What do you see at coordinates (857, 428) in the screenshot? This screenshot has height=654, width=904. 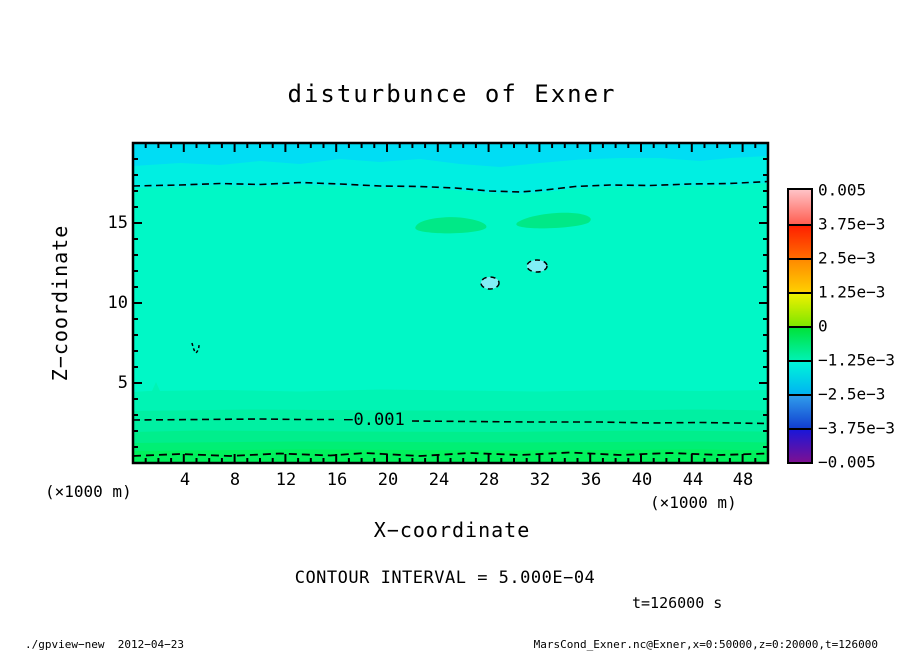 I see `colorbar-label: −3.75e−3` at bounding box center [857, 428].